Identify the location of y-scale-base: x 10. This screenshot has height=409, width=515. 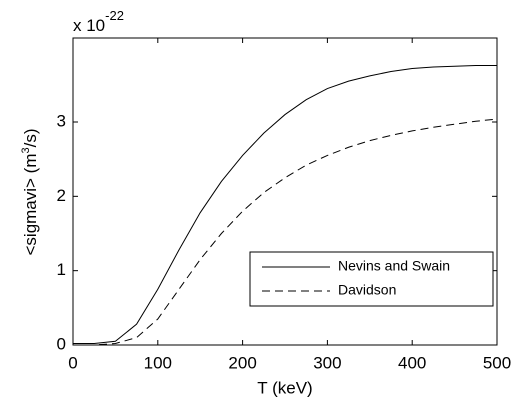
(89, 25).